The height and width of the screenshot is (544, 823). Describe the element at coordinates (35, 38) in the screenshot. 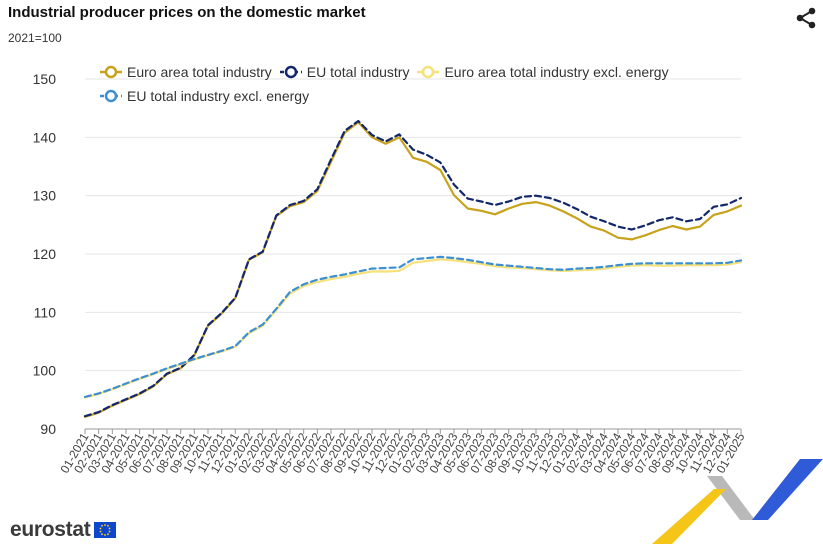

I see `chart-subtitle: 2021=100` at that location.